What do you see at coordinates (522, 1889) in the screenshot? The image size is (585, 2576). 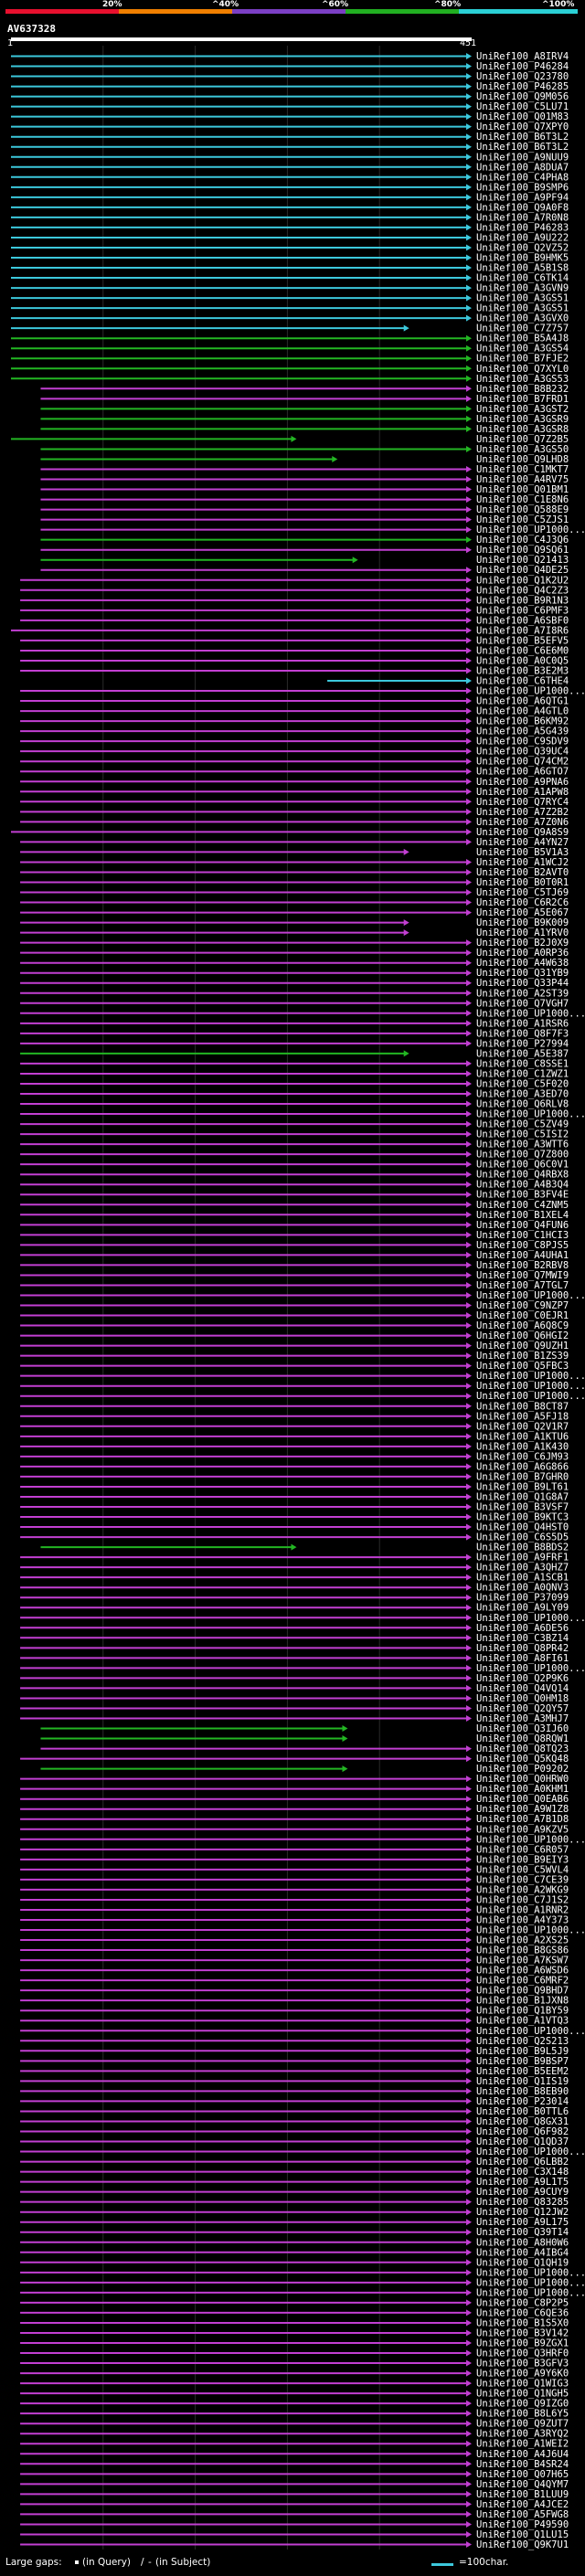 I see `hit-label: UniRef100_A2WKG9` at bounding box center [522, 1889].